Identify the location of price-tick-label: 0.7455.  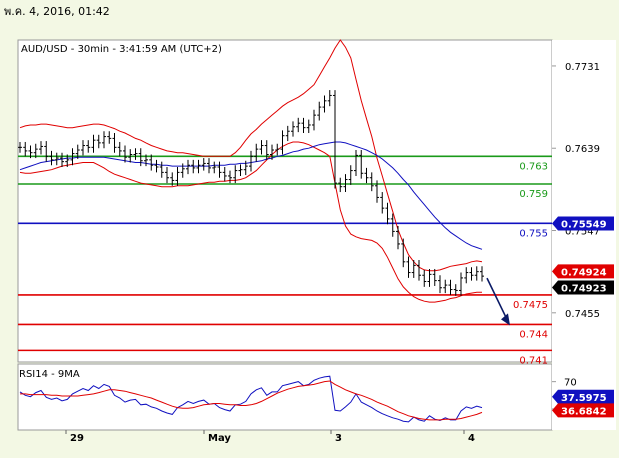
(582, 314).